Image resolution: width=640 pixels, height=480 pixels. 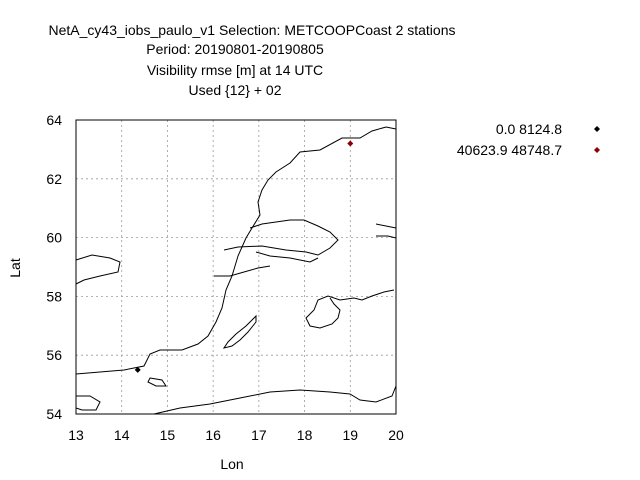 I want to click on gotland-island, so click(x=239, y=331).